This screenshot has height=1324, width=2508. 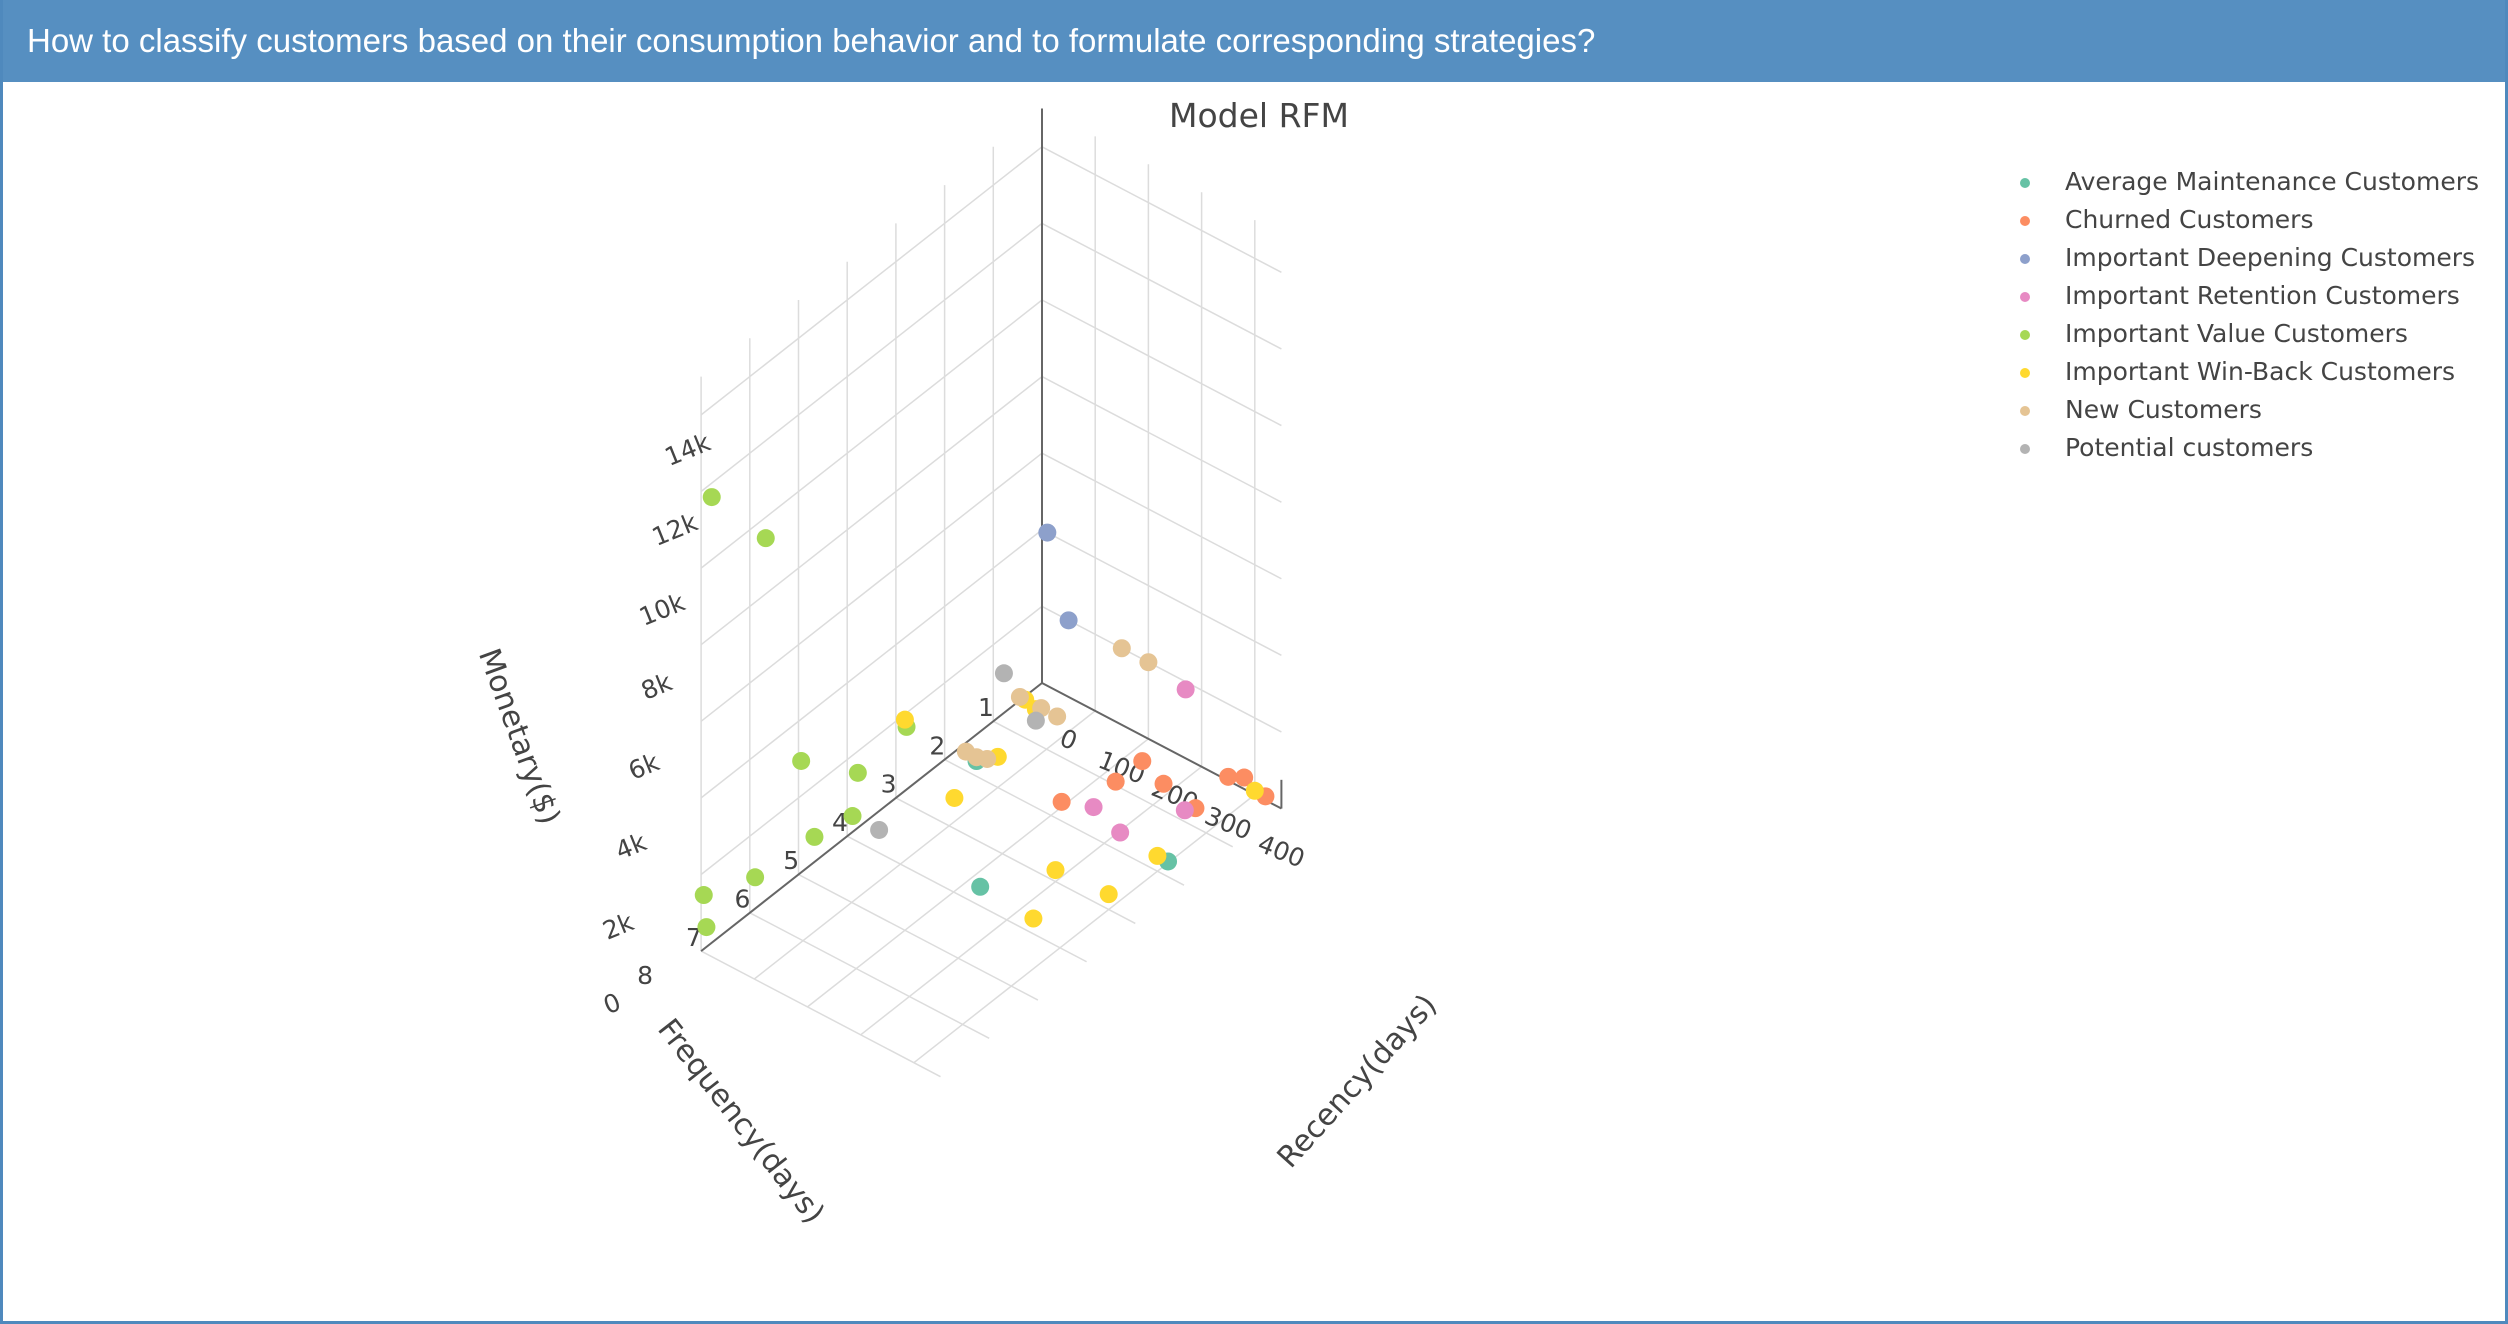 I want to click on legend-item: Important Win-Back Customers, so click(x=2260, y=371).